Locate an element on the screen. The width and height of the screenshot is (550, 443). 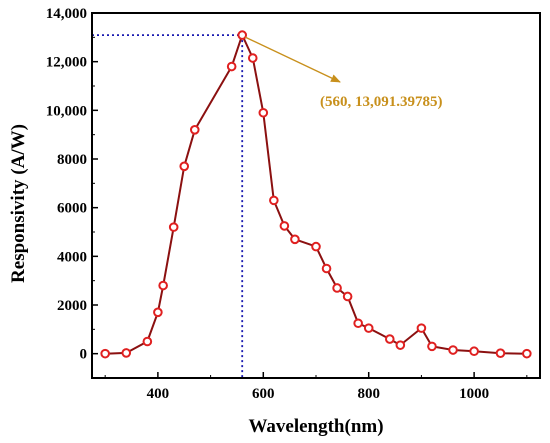
x-axis-ticks: 400 600 800 1000 is located at coordinates (316, 387).